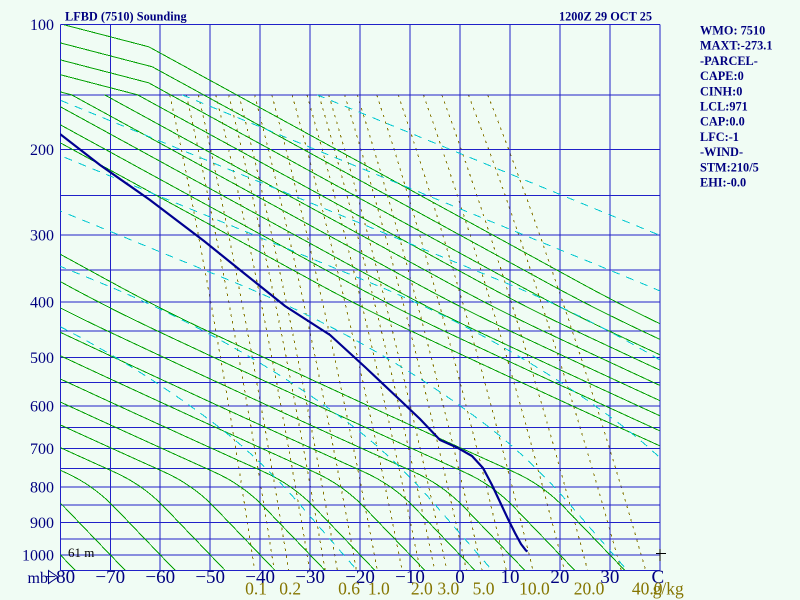 The height and width of the screenshot is (600, 800). Describe the element at coordinates (38, 555) in the screenshot. I see `svg-text: 1000` at that location.